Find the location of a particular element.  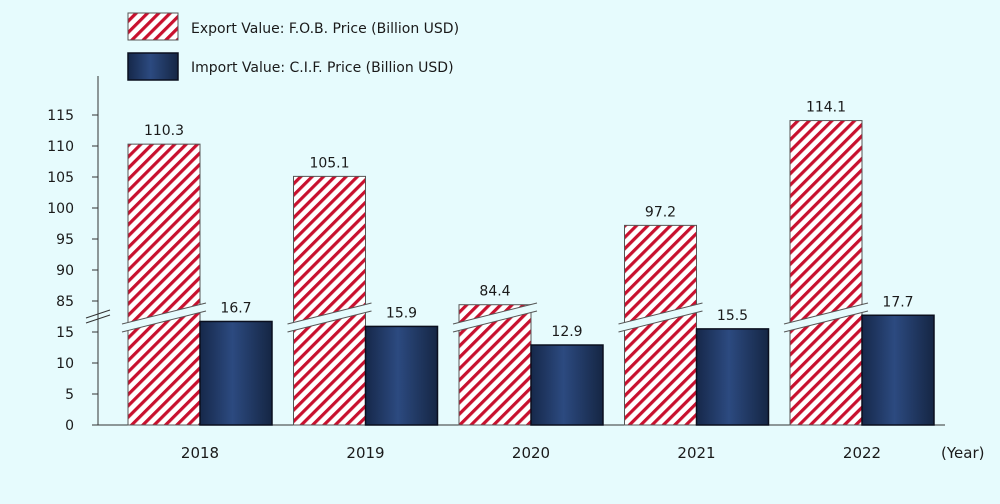

x-tick-label: 2018 is located at coordinates (200, 453).